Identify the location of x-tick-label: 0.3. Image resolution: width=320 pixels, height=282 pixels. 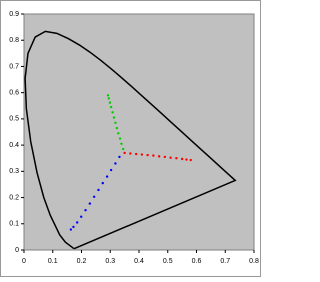
(110, 261).